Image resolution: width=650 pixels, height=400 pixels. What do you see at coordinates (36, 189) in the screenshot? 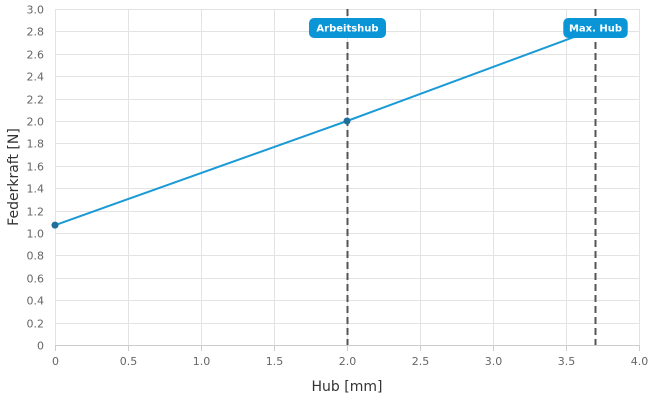
I see `y-tick-label: 1.4` at bounding box center [36, 189].